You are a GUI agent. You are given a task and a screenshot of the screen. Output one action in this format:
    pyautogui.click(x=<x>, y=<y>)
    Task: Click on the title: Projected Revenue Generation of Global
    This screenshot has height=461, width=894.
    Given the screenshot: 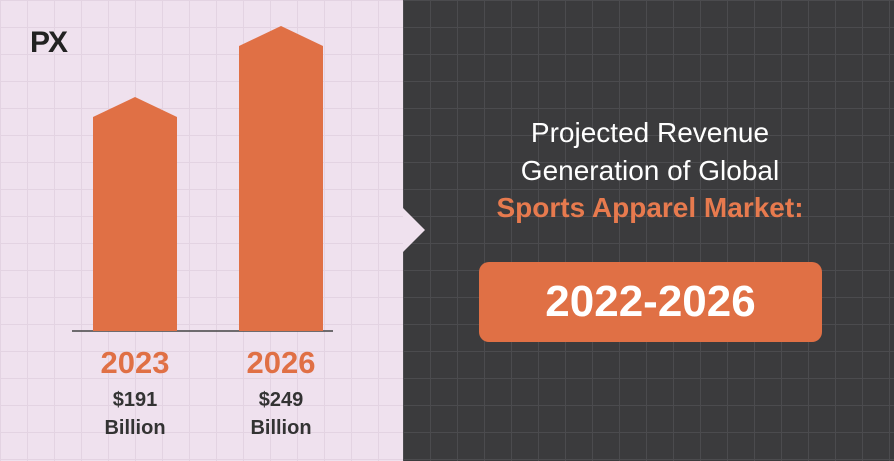 What is the action you would take?
    pyautogui.click(x=650, y=151)
    